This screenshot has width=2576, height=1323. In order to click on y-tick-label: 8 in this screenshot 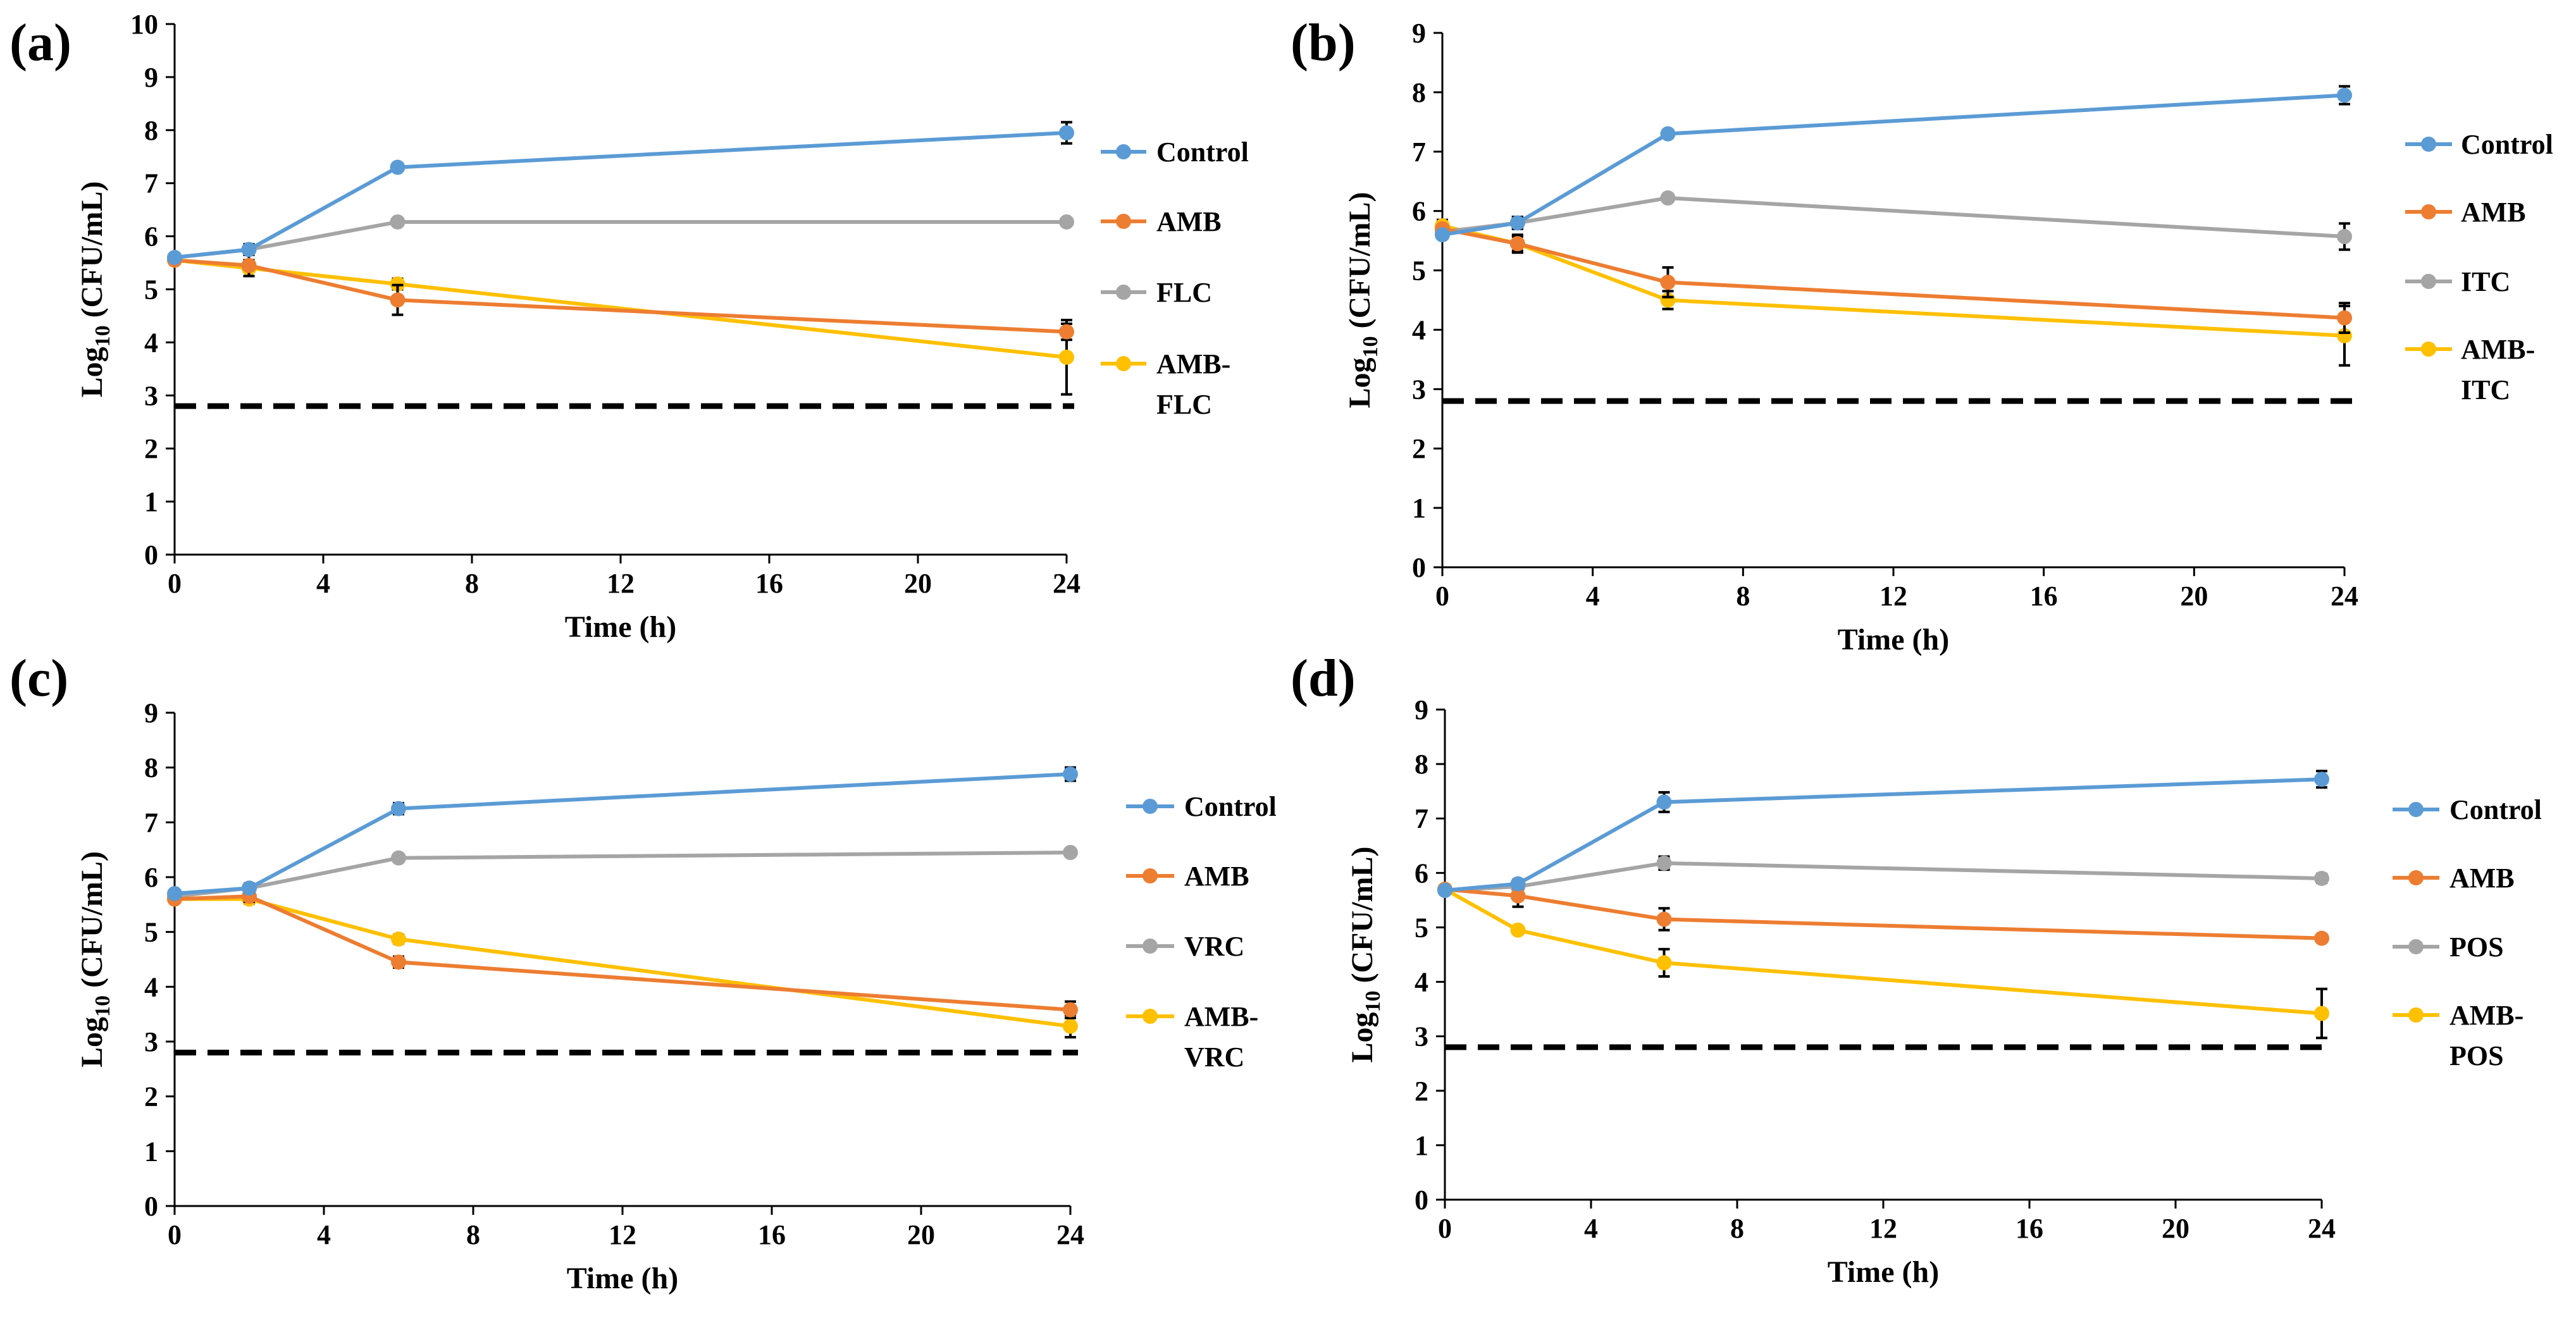, I will do `click(1422, 765)`.